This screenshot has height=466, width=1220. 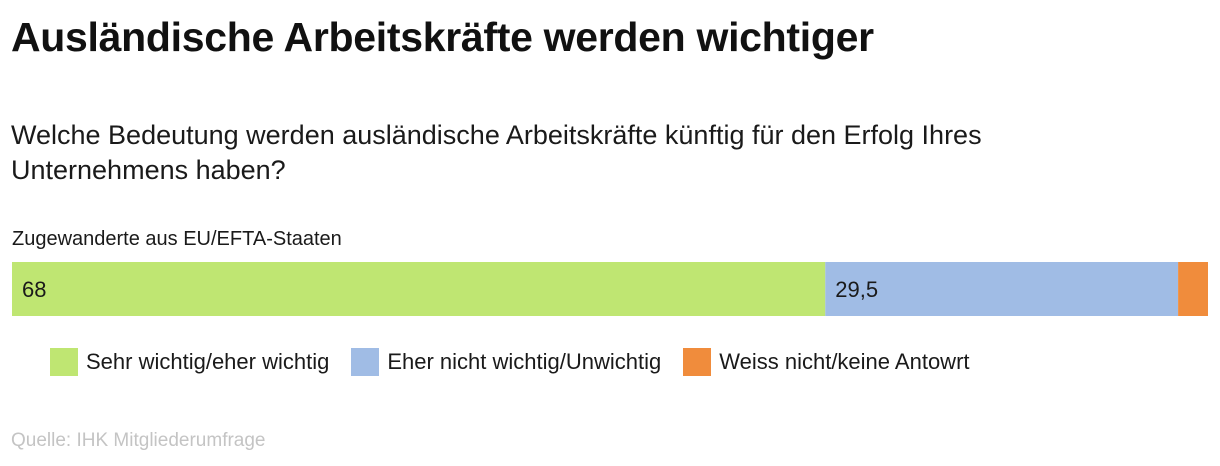 I want to click on legend-item-weiss-nicht: Weiss nicht/keine Antowrt, so click(x=826, y=362).